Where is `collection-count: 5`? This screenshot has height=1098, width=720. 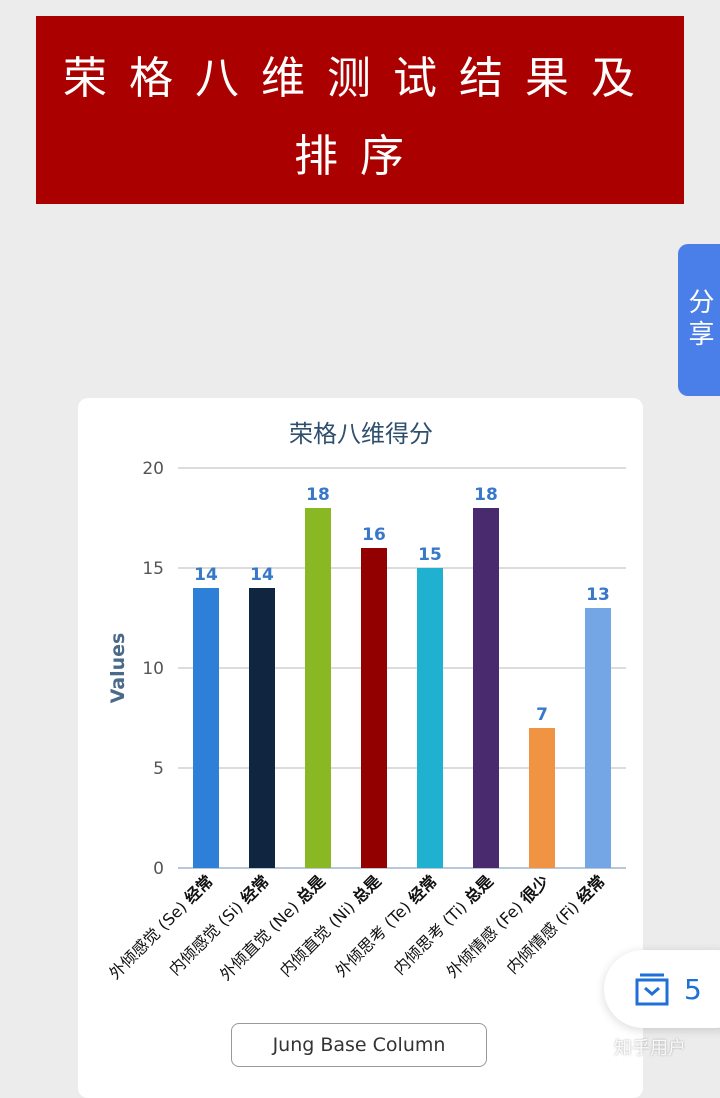
collection-count: 5 is located at coordinates (693, 989).